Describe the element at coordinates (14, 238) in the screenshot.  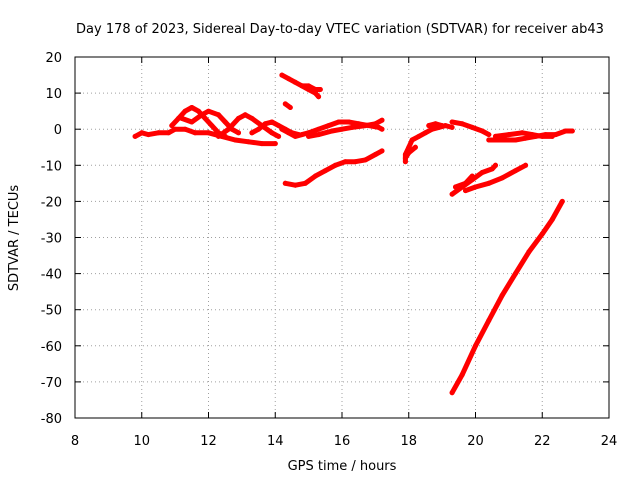
I see `y-axis-label: SDTVAR / TECUs` at that location.